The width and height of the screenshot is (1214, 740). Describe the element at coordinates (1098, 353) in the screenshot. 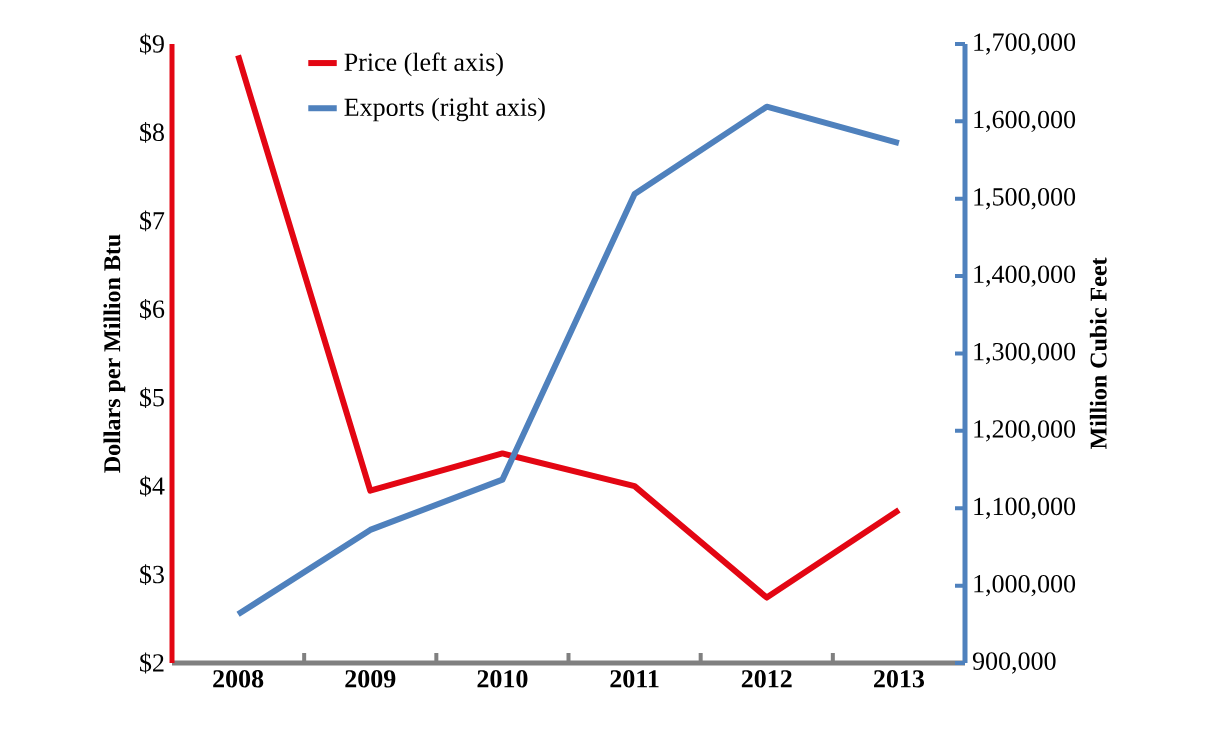

I see `y2-axis-title: Million Cubic Feet` at that location.